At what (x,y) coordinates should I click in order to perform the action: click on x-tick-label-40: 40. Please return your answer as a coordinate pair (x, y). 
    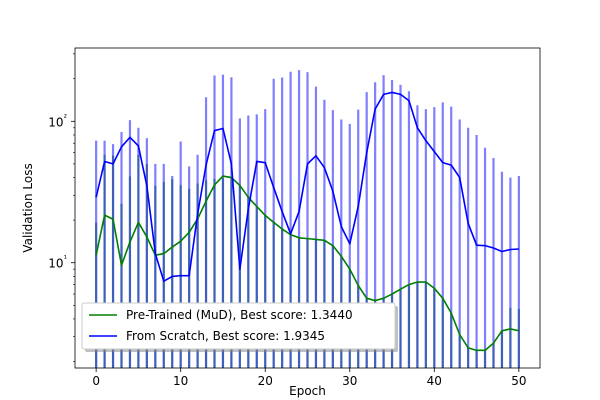
    Looking at the image, I should click on (434, 381).